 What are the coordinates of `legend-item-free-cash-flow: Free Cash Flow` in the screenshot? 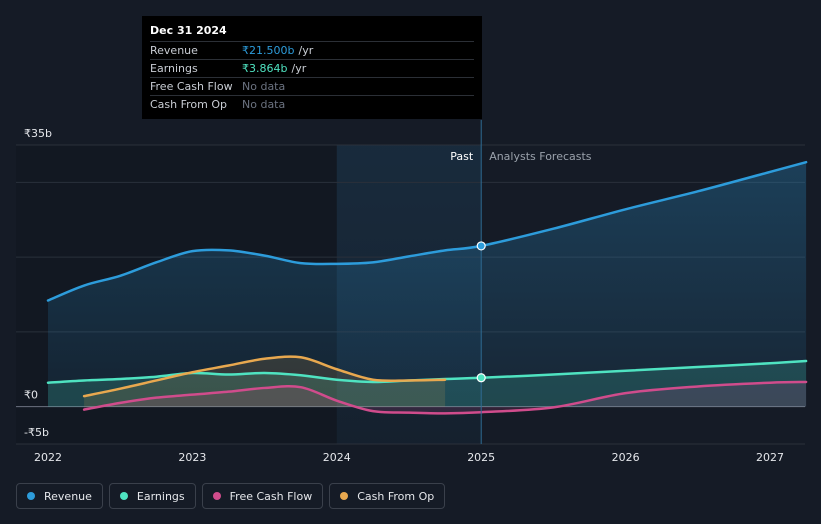 It's located at (262, 496).